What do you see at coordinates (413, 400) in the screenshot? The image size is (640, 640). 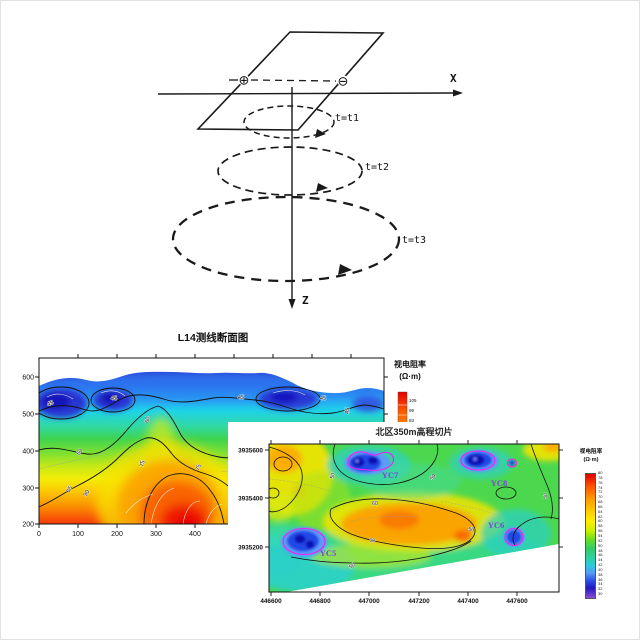 I see `colorbar-tick-label: 105` at bounding box center [413, 400].